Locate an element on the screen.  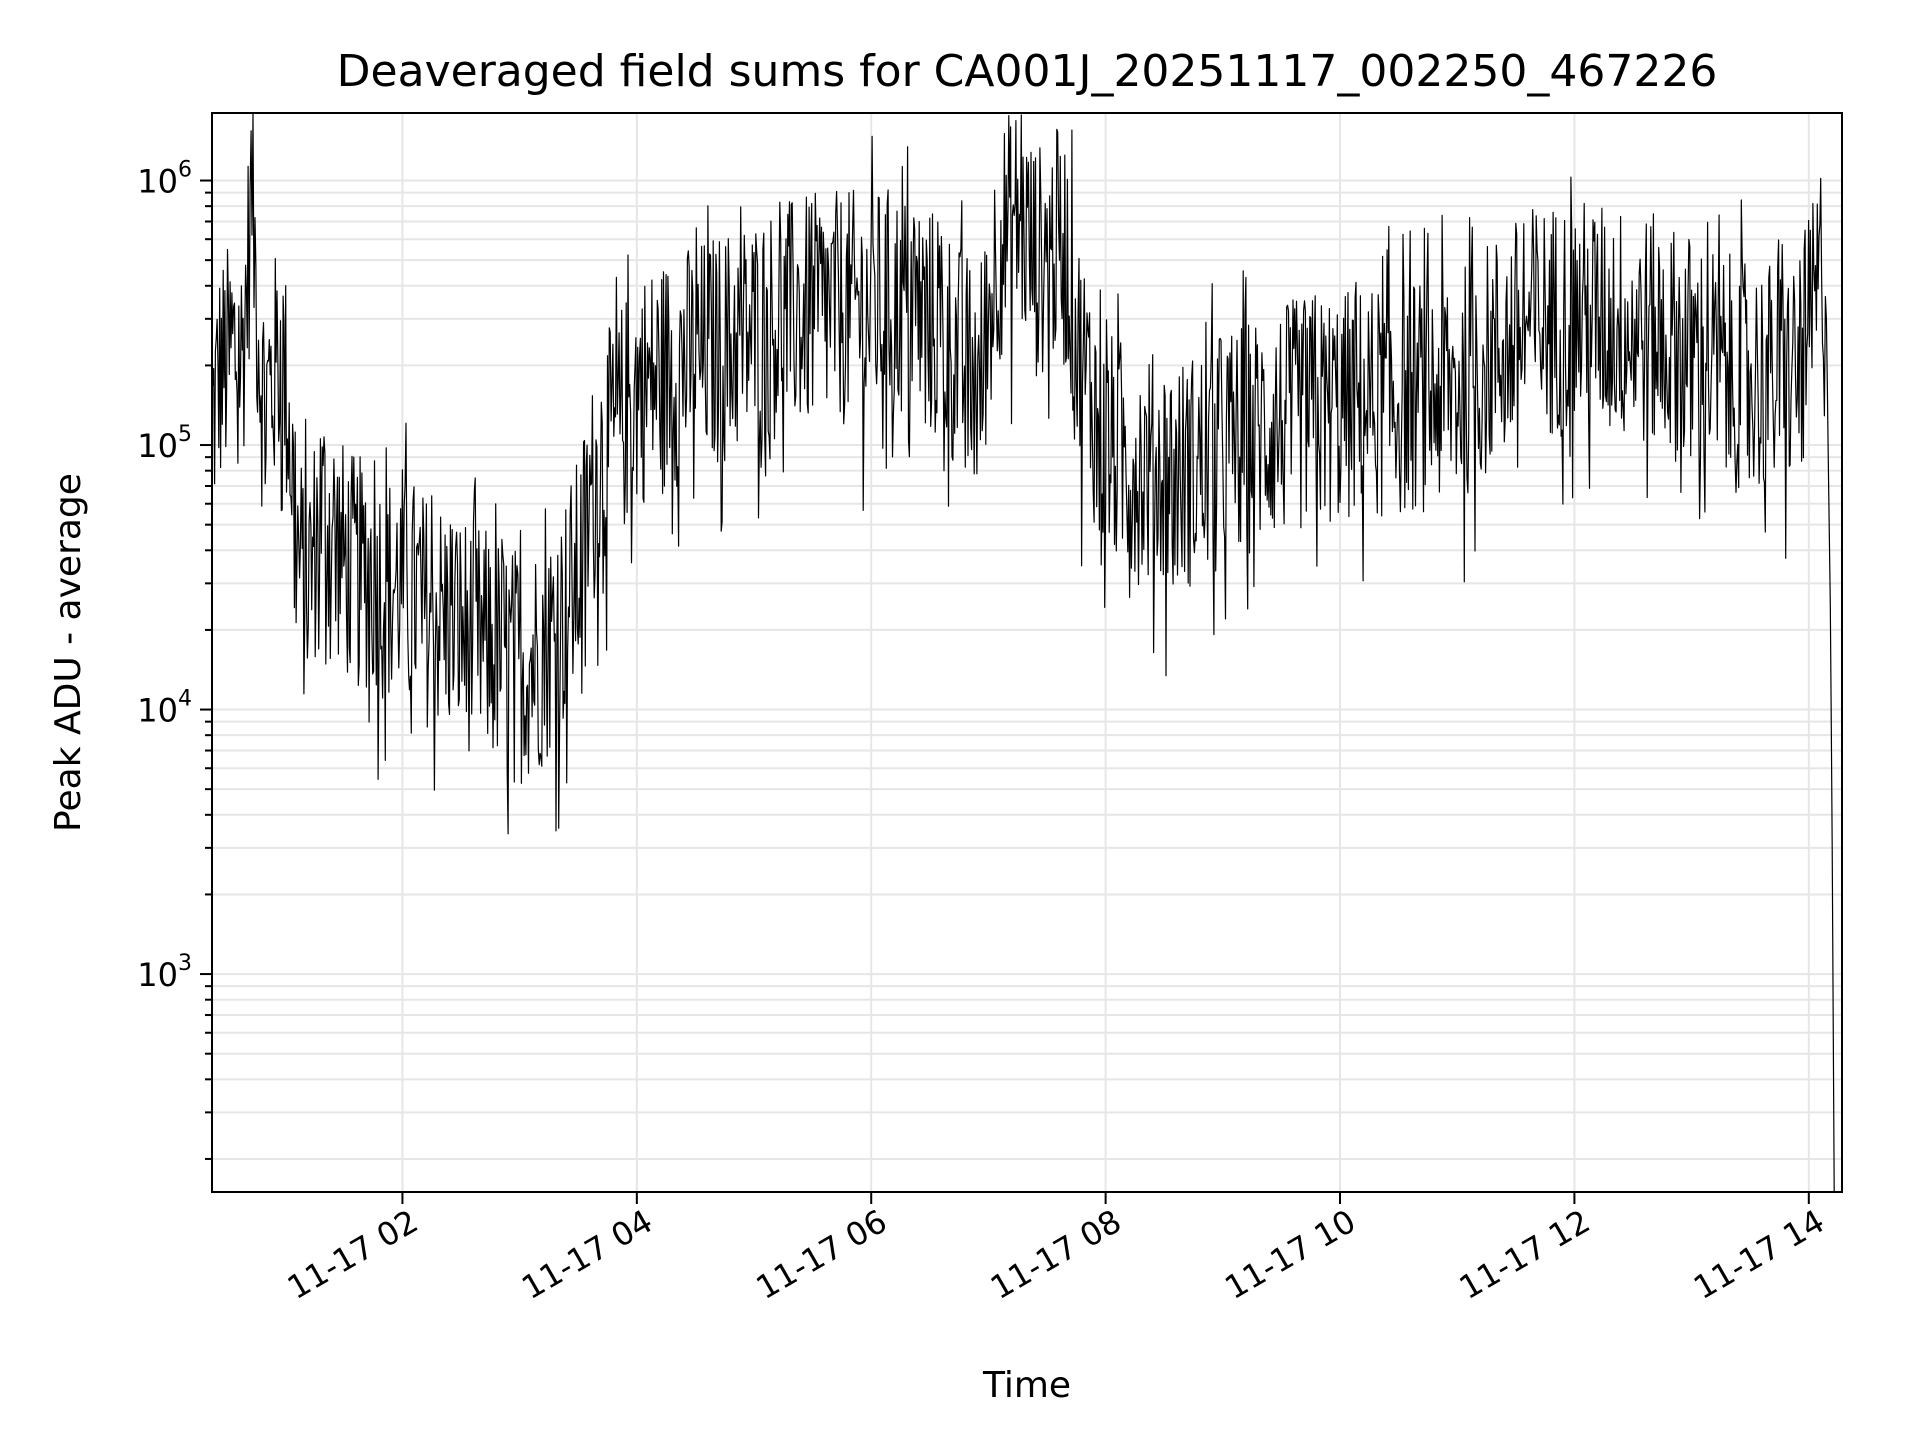
y-tick-label: 10⁶ is located at coordinates (164, 179).